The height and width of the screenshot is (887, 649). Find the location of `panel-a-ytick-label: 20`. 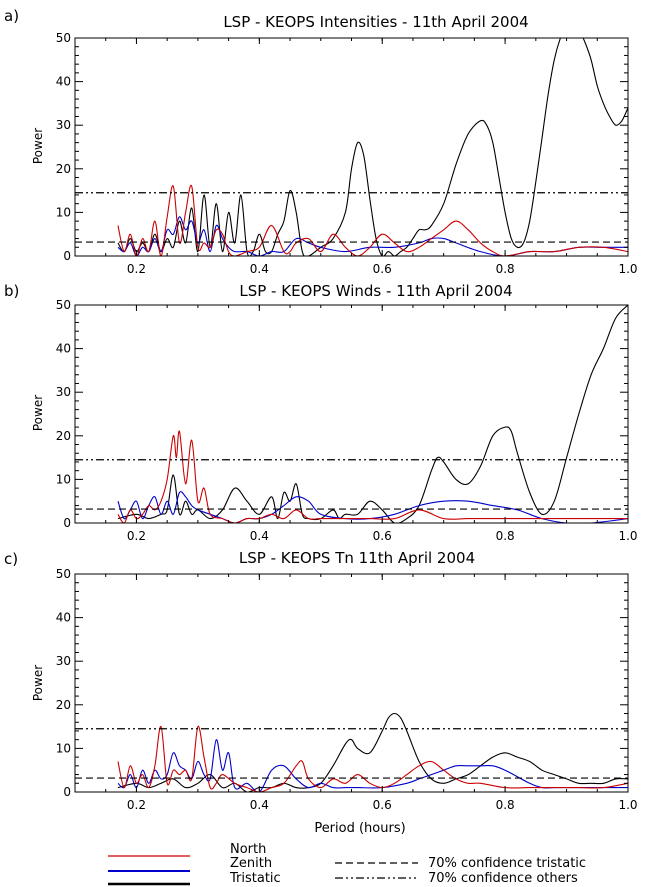

panel-a-ytick-label: 20 is located at coordinates (63, 169).